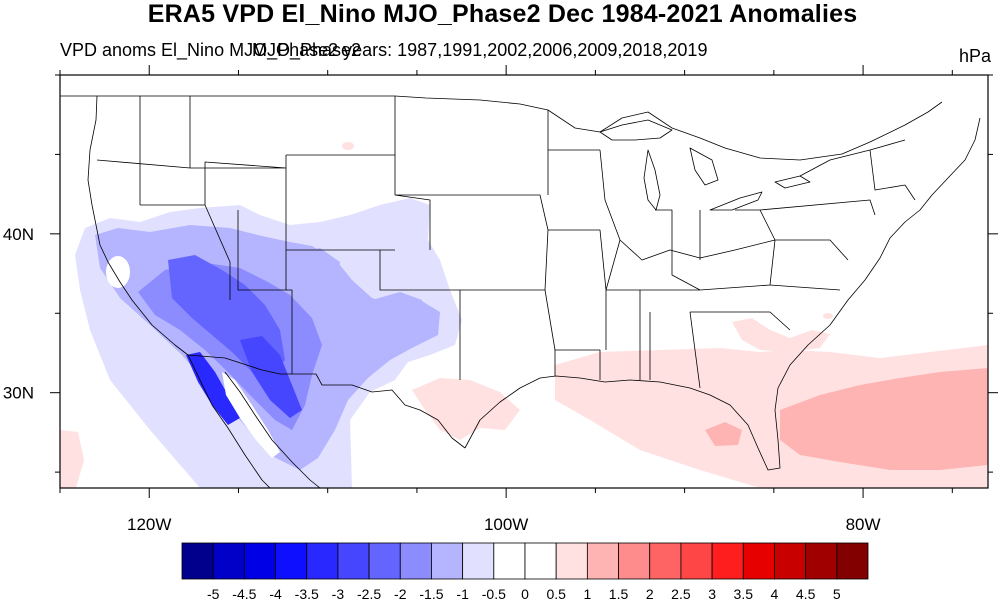 The height and width of the screenshot is (603, 1005). I want to click on sonora-negative-strongest, so click(271, 377).